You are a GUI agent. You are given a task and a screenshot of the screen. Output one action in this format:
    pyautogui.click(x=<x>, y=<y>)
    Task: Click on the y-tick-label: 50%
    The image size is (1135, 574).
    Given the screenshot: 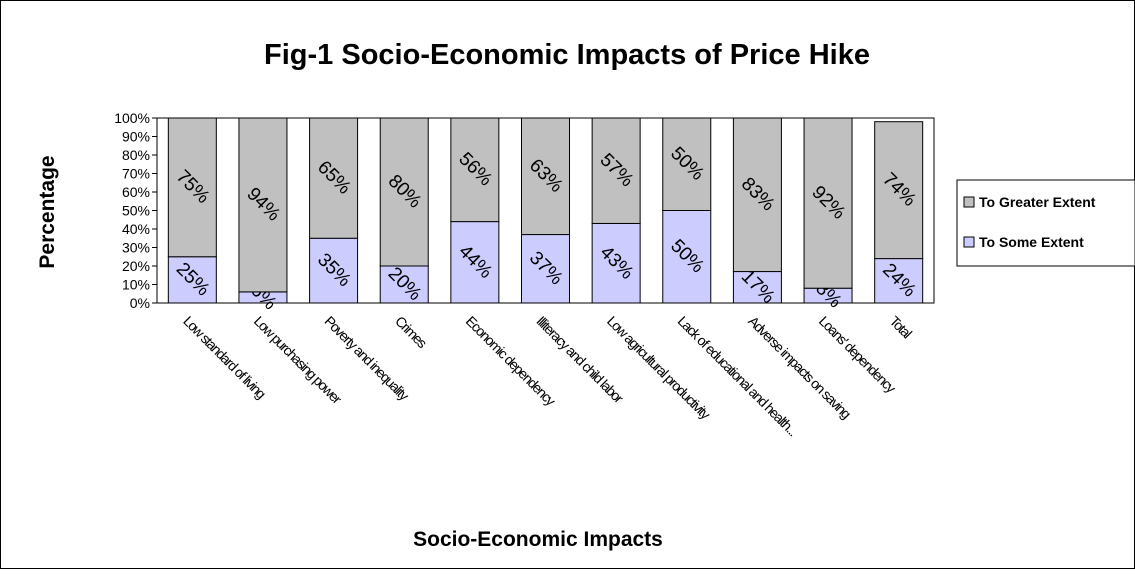 What is the action you would take?
    pyautogui.click(x=136, y=211)
    